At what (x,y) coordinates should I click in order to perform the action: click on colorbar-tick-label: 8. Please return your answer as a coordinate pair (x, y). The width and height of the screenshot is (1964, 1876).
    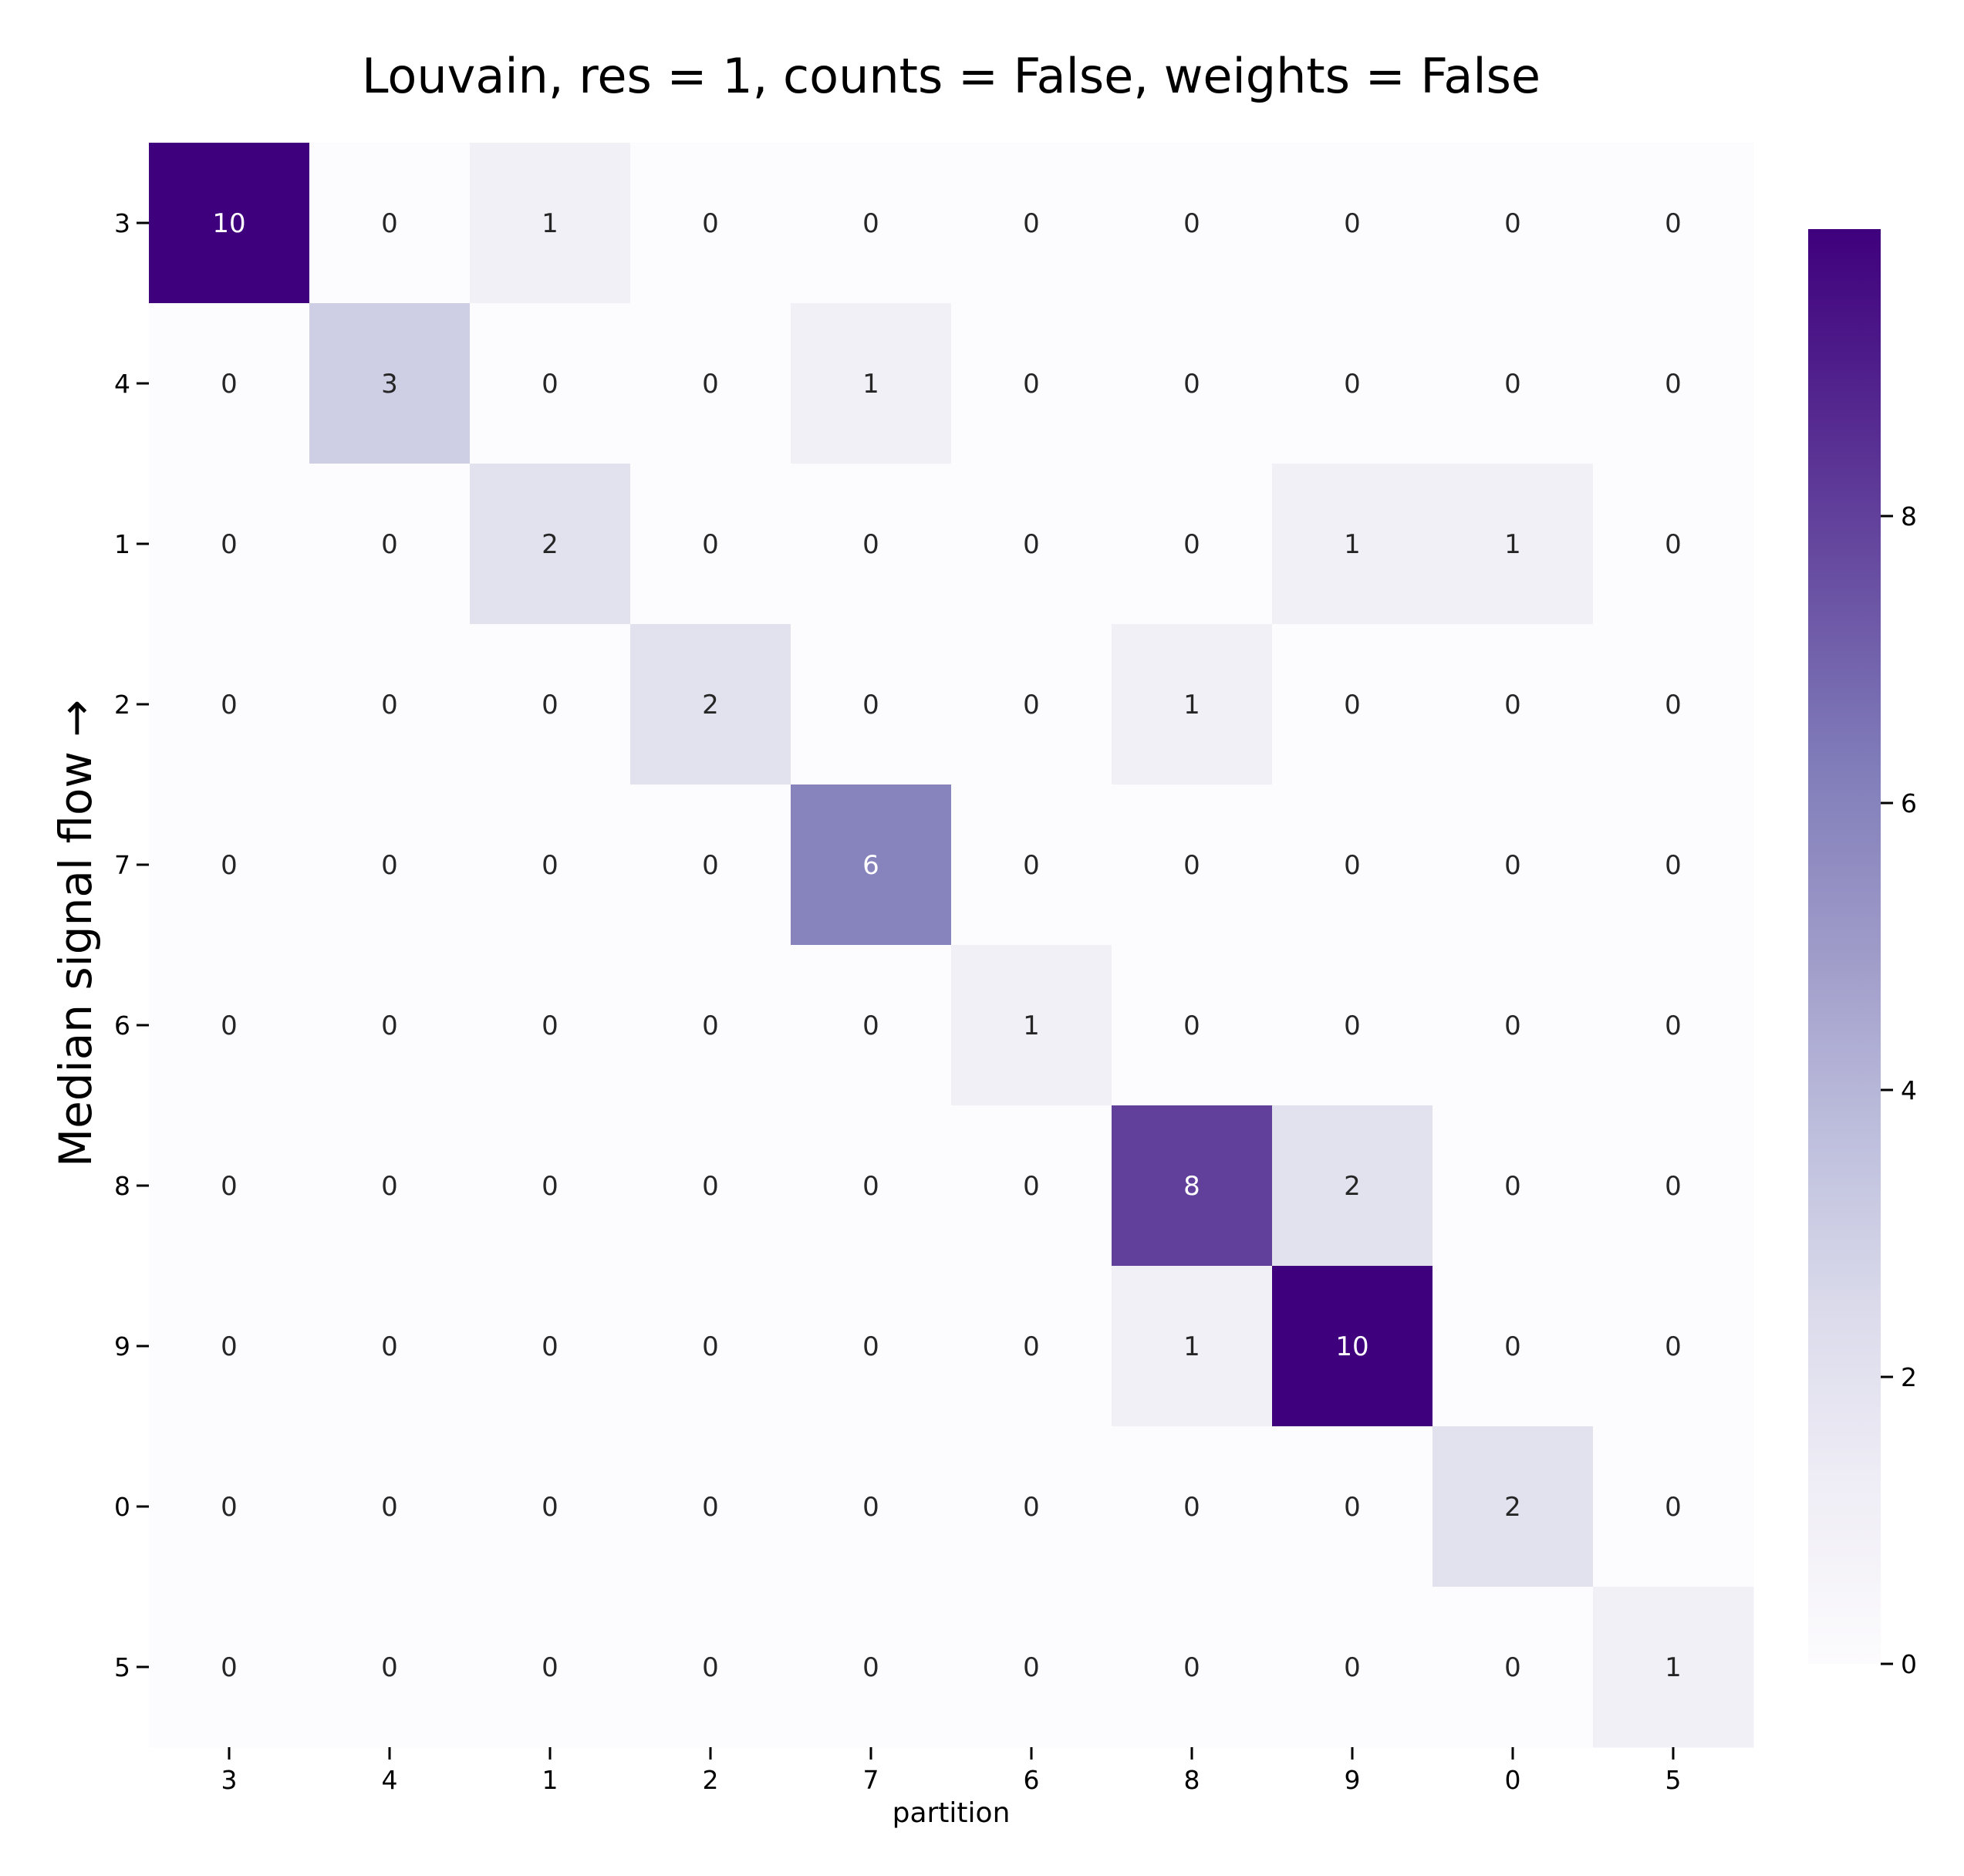
    Looking at the image, I should click on (1909, 516).